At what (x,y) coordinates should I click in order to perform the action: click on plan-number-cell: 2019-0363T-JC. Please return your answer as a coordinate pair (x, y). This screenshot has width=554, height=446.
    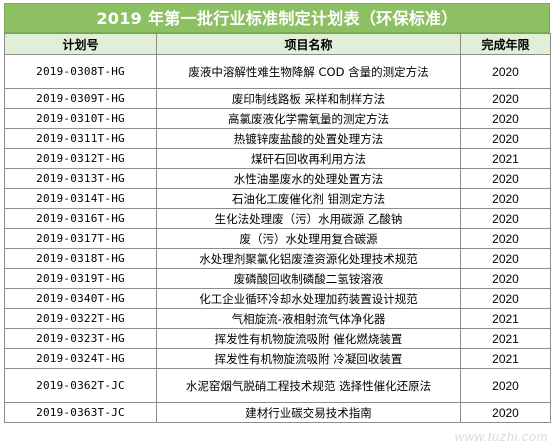
    Looking at the image, I should click on (80, 412).